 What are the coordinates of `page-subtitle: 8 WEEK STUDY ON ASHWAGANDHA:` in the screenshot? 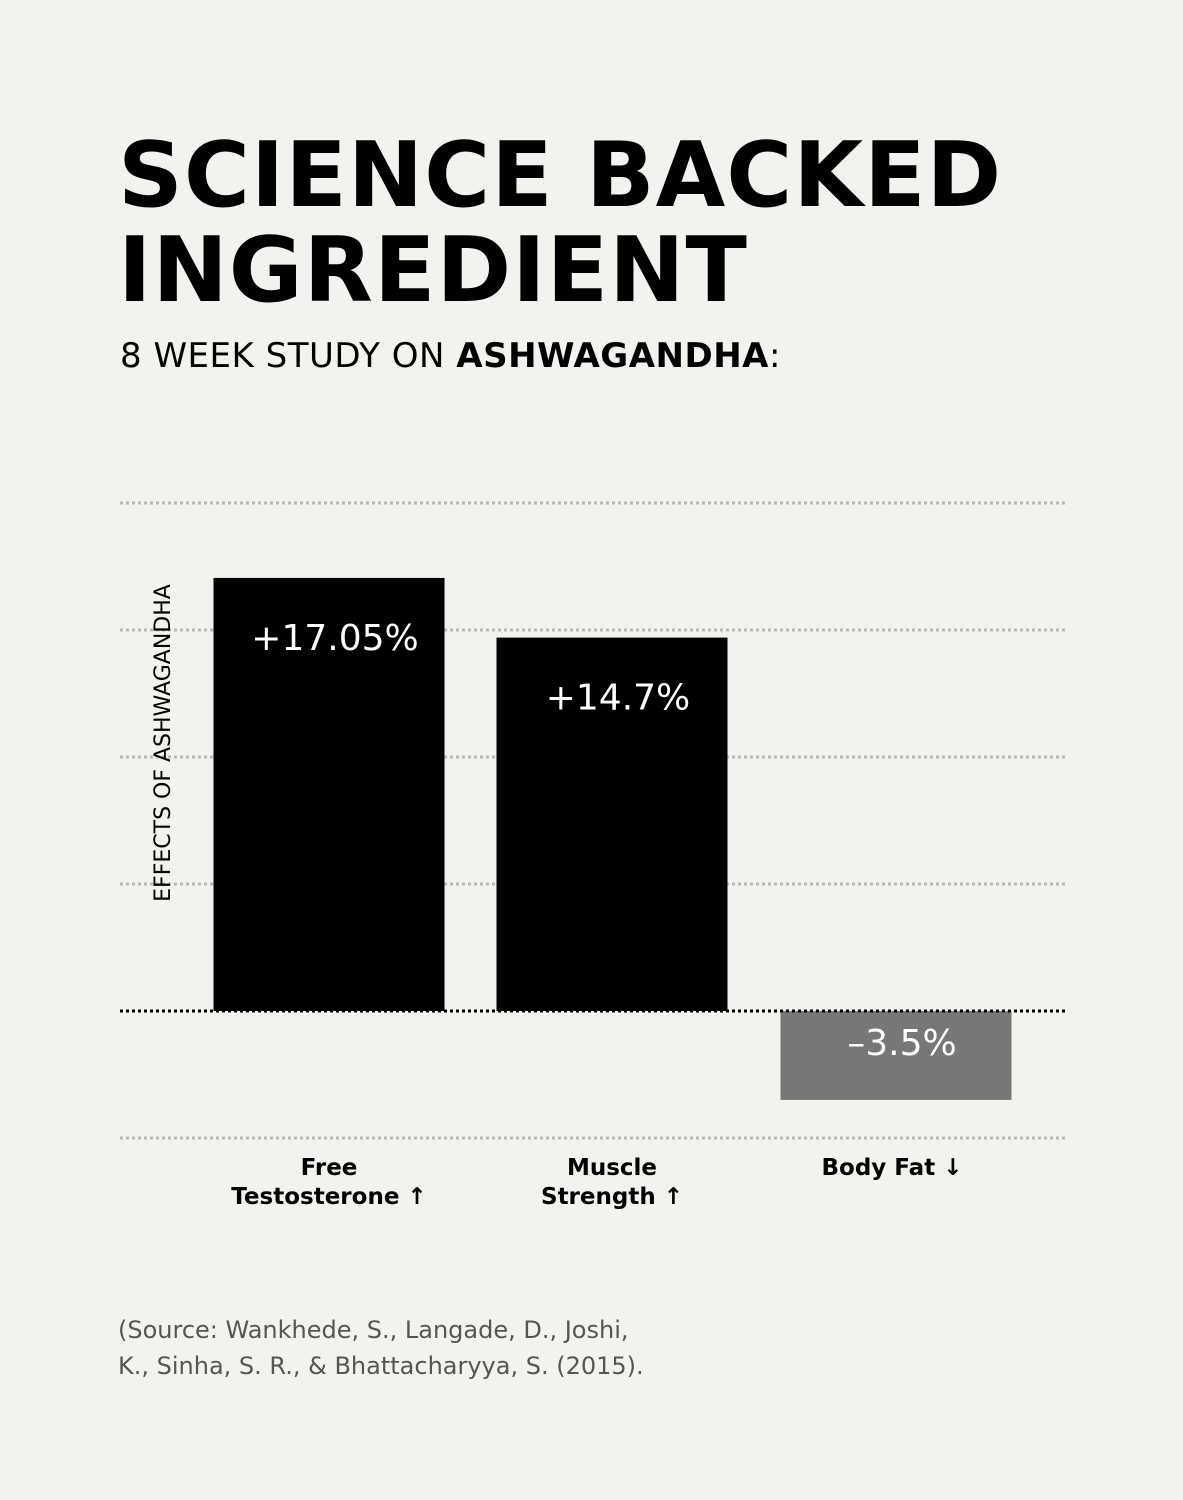 It's located at (450, 356).